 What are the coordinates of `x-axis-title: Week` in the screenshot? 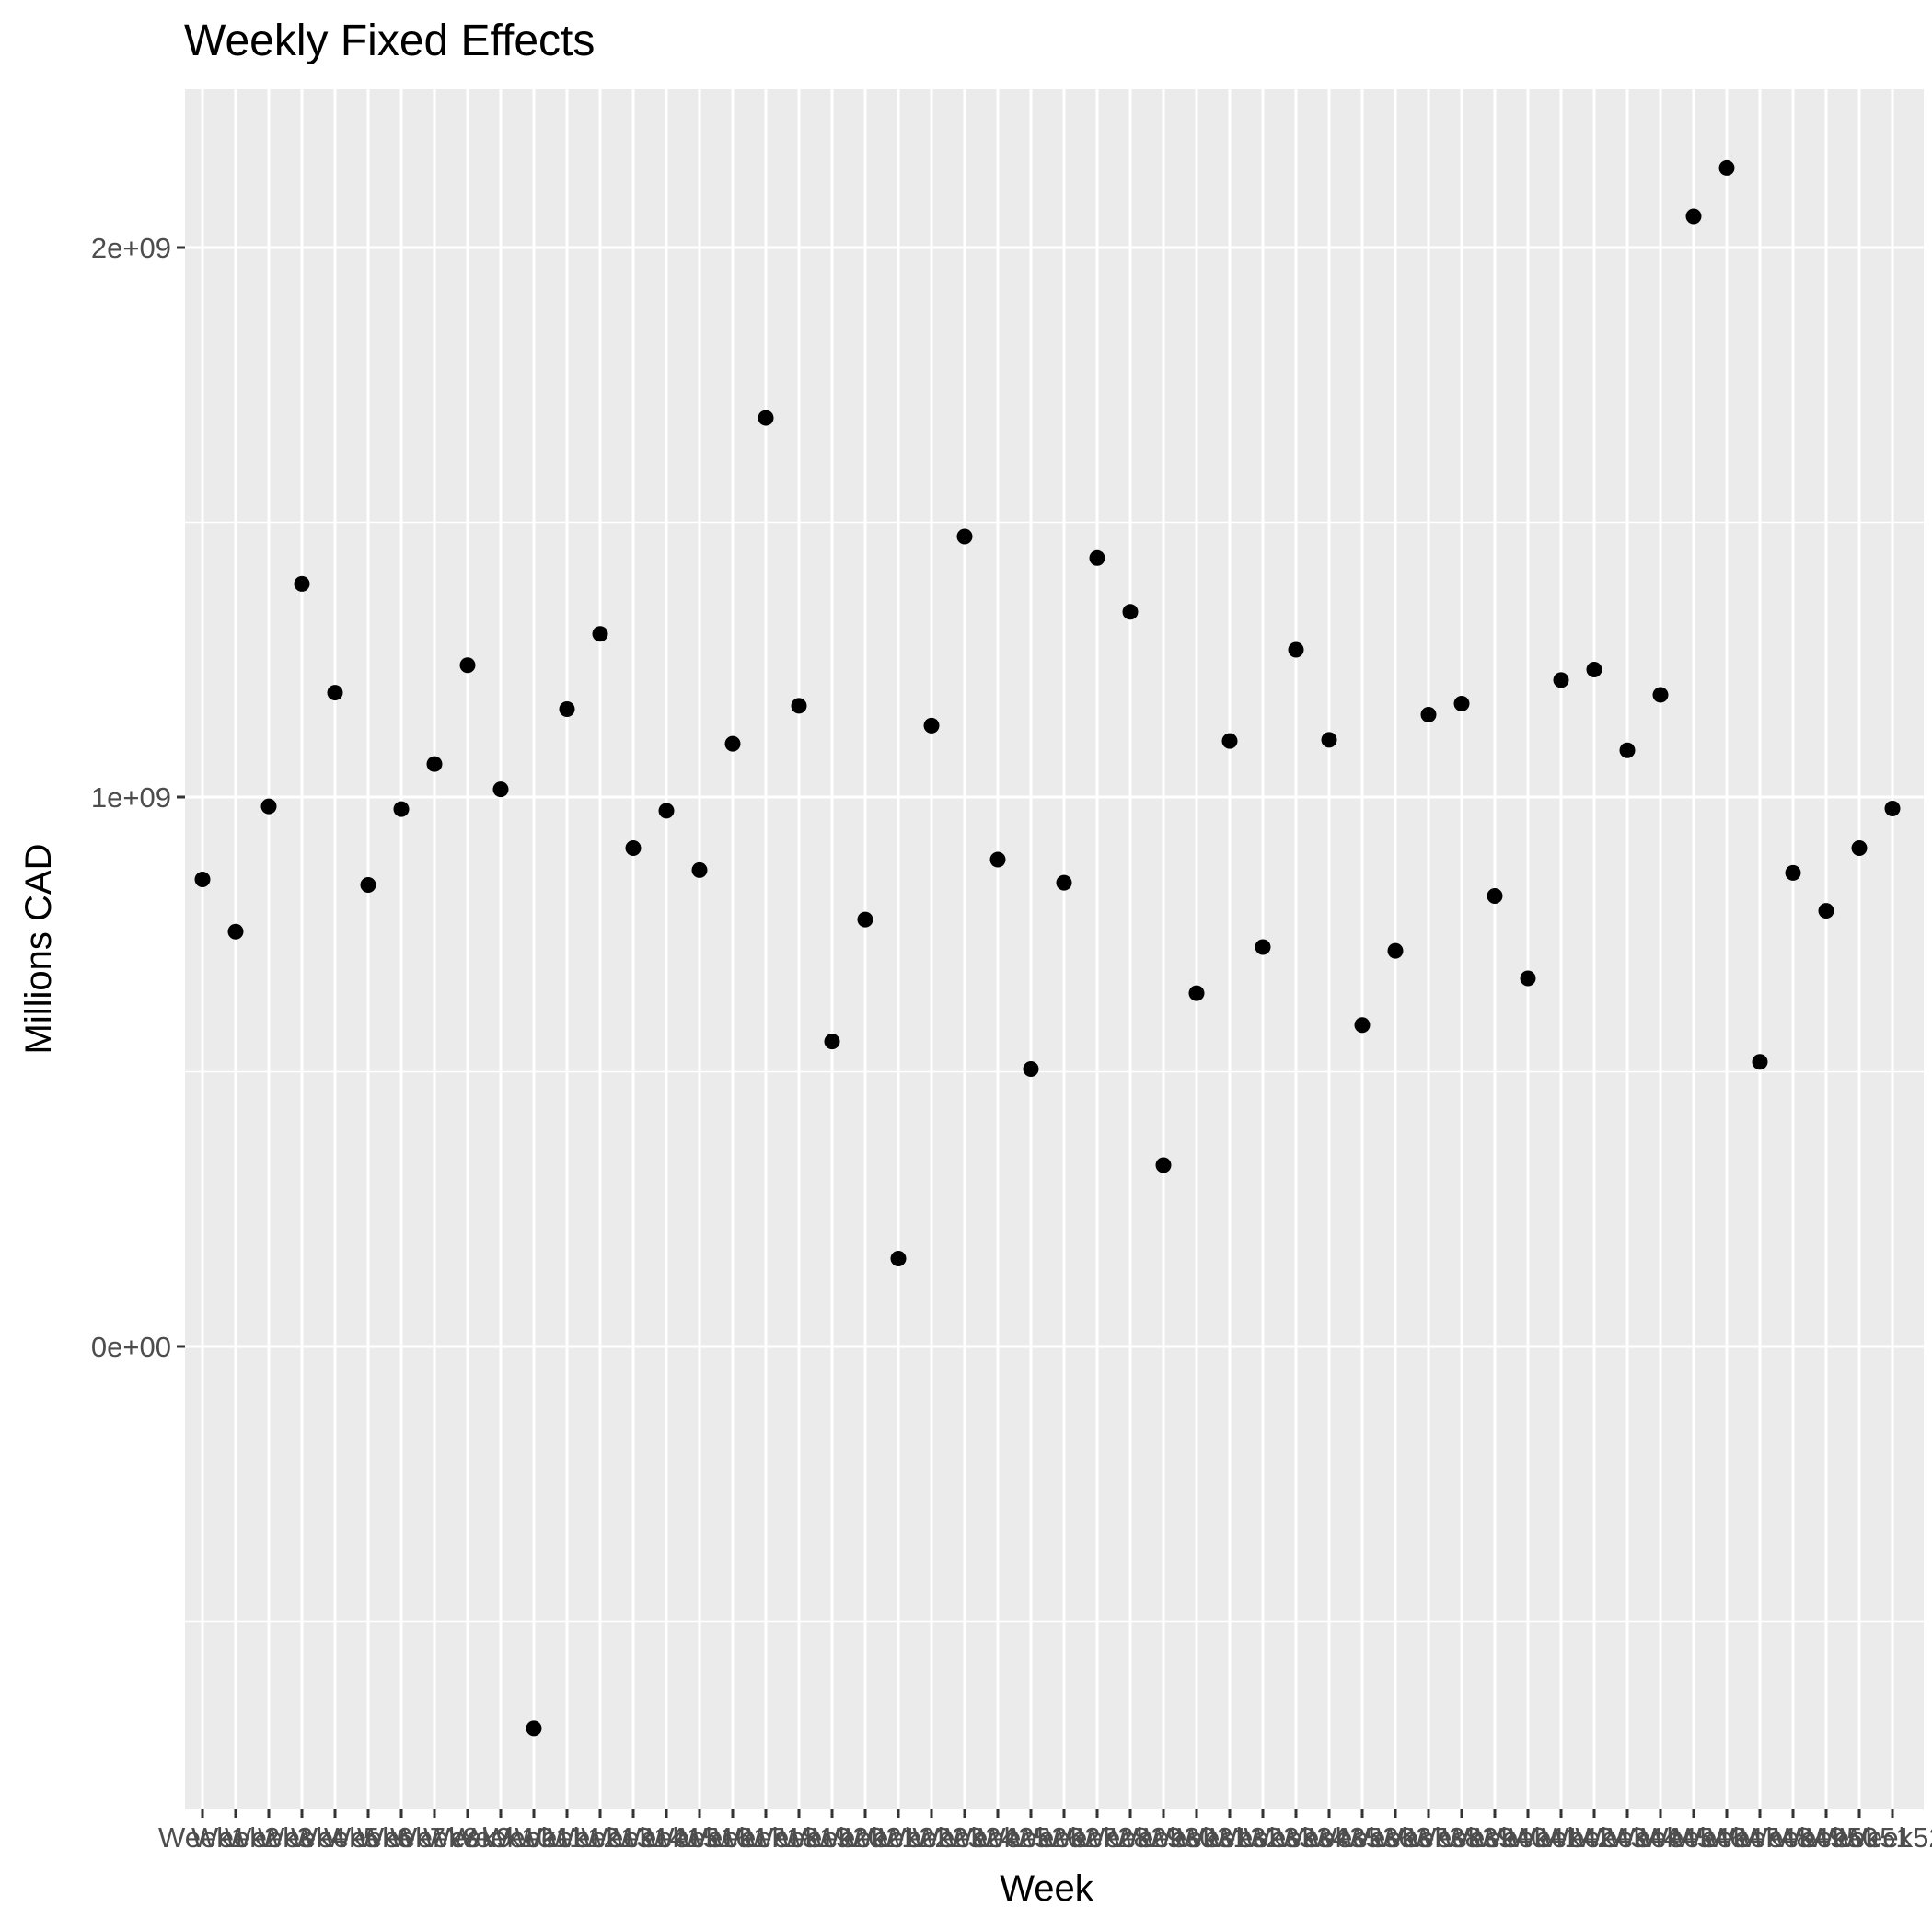 It's located at (1047, 1888).